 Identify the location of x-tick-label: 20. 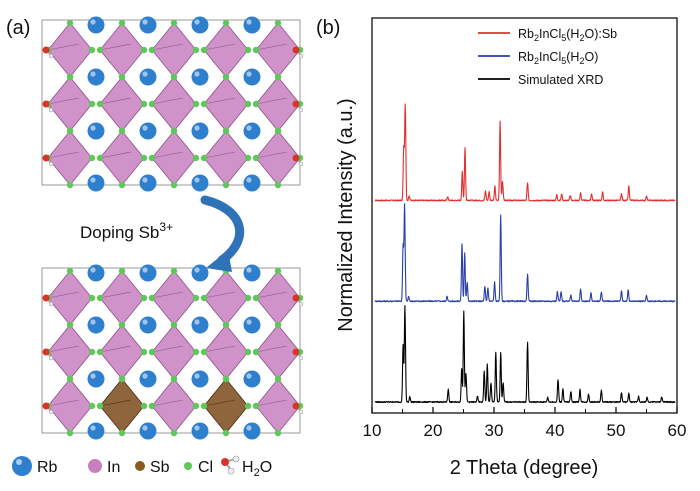
(433, 430).